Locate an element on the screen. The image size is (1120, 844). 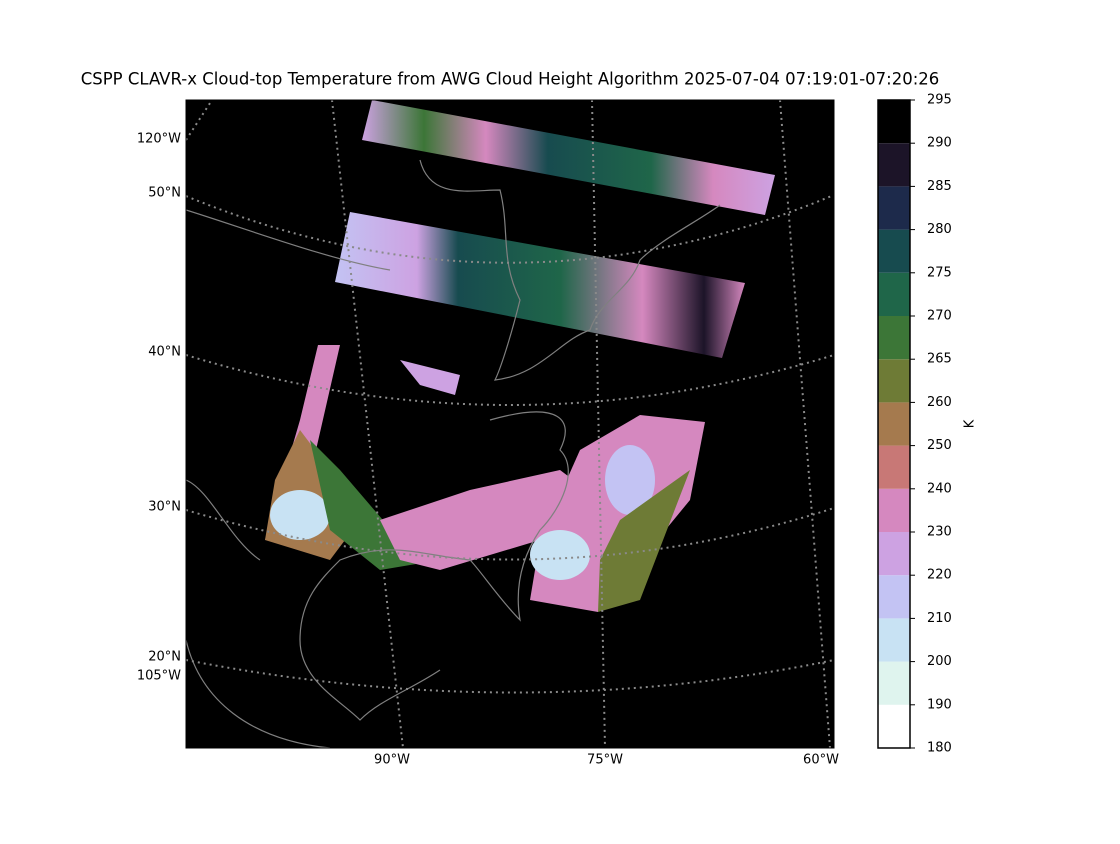
colorbar-tick-label: 200 is located at coordinates (939, 661).